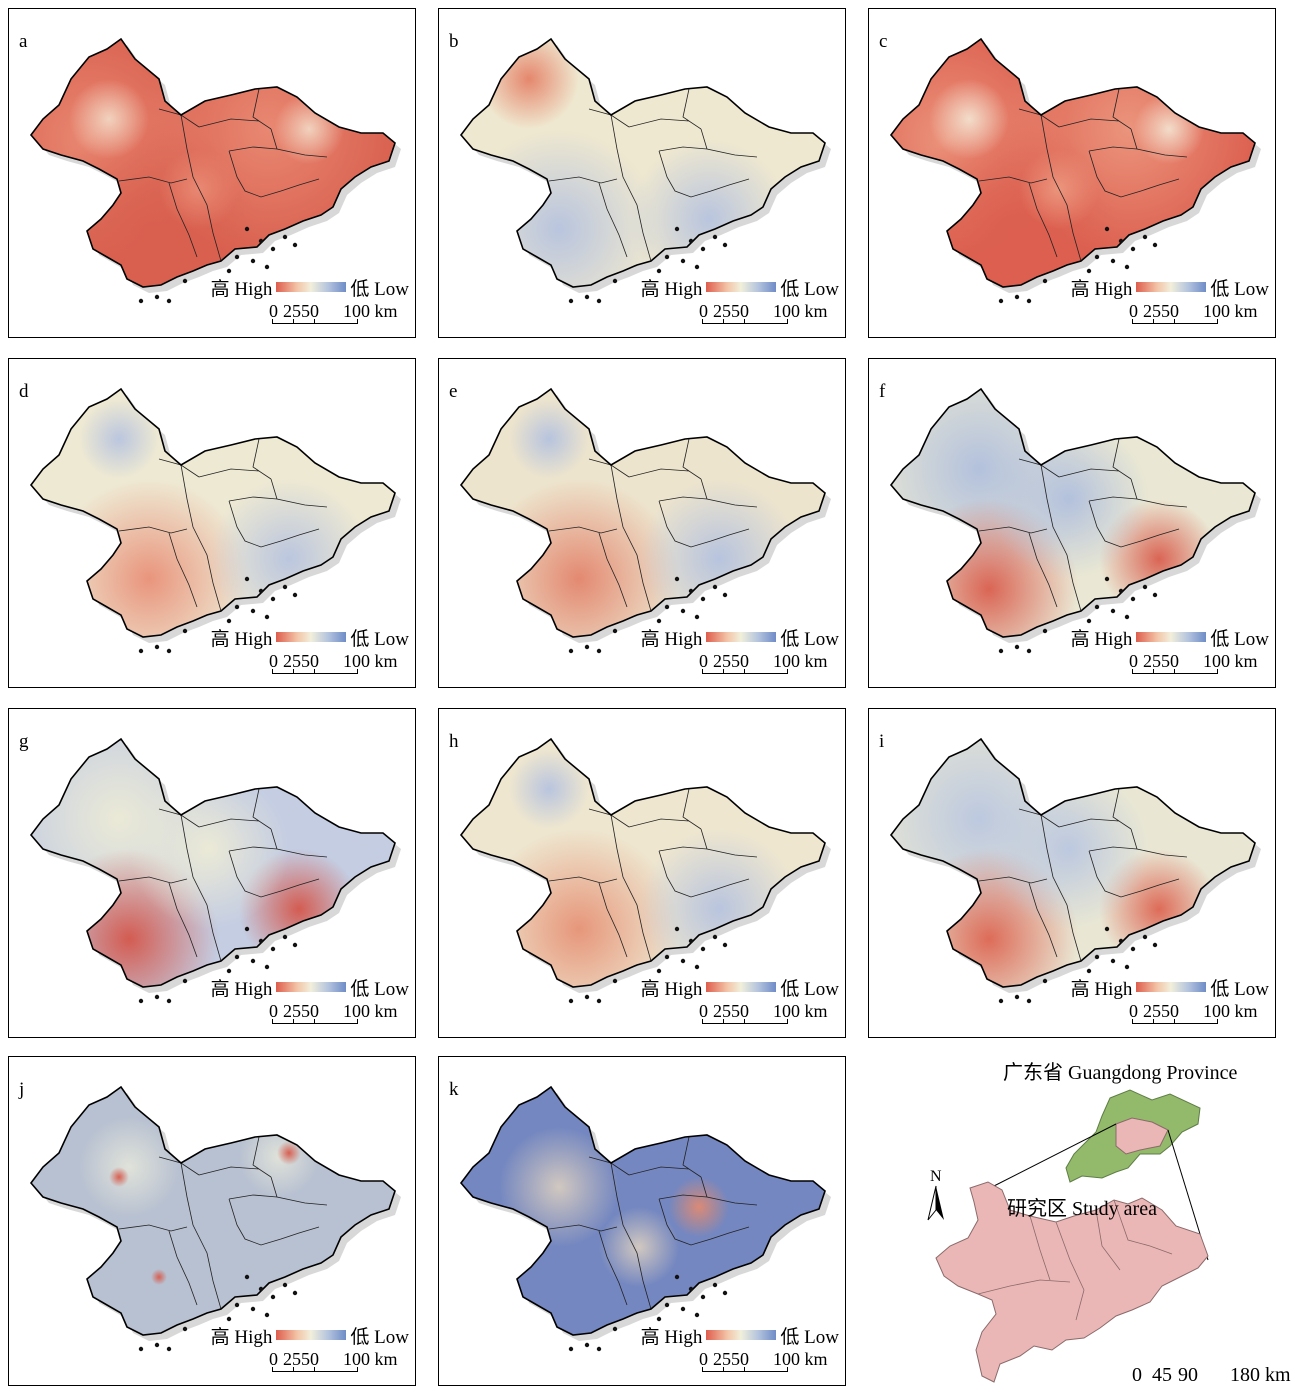  Describe the element at coordinates (1068, 1236) in the screenshot. I see `inset-map` at that location.